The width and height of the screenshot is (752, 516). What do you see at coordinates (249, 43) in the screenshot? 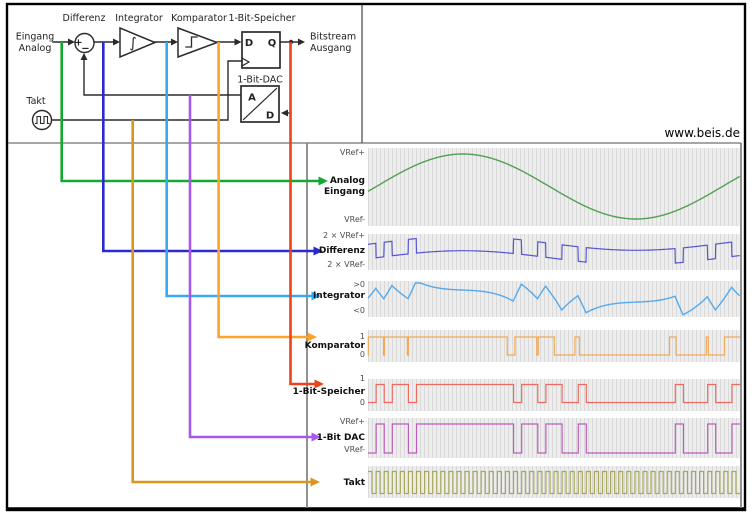
I see `flipflop-d-label: D` at bounding box center [249, 43].